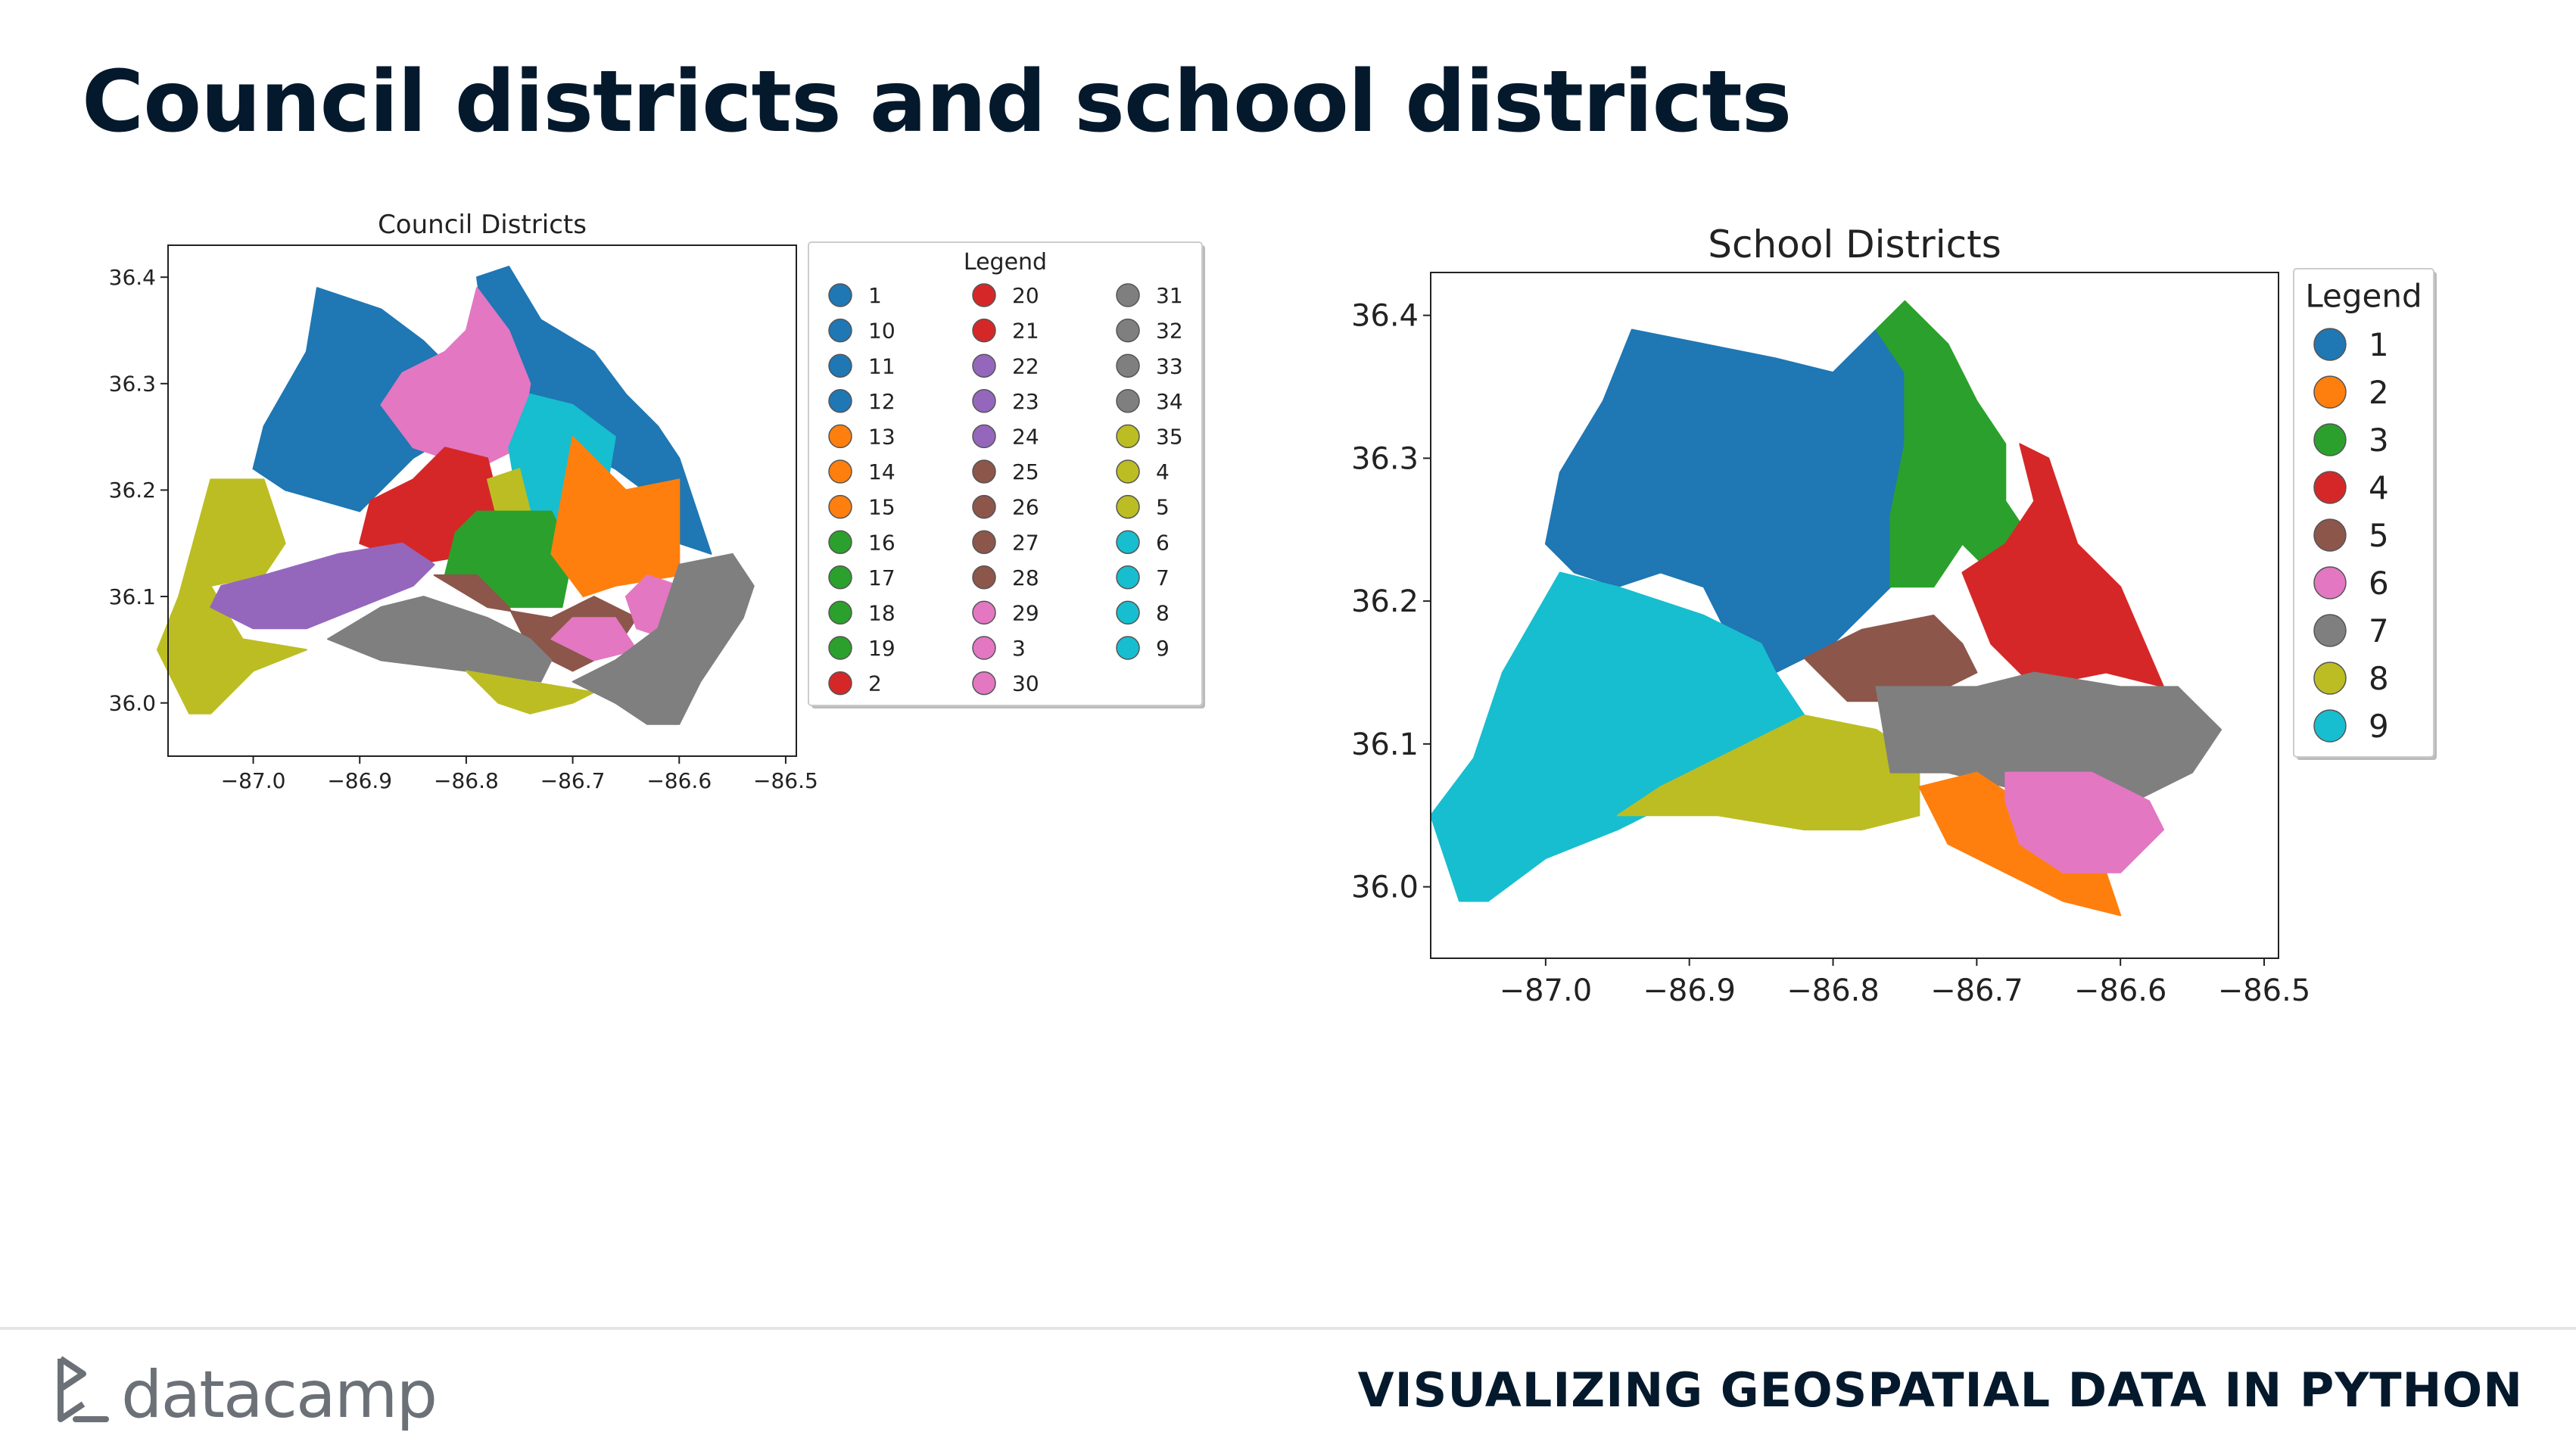 This screenshot has height=1451, width=2576. Describe the element at coordinates (1025, 577) in the screenshot. I see `legend-label: 28` at that location.